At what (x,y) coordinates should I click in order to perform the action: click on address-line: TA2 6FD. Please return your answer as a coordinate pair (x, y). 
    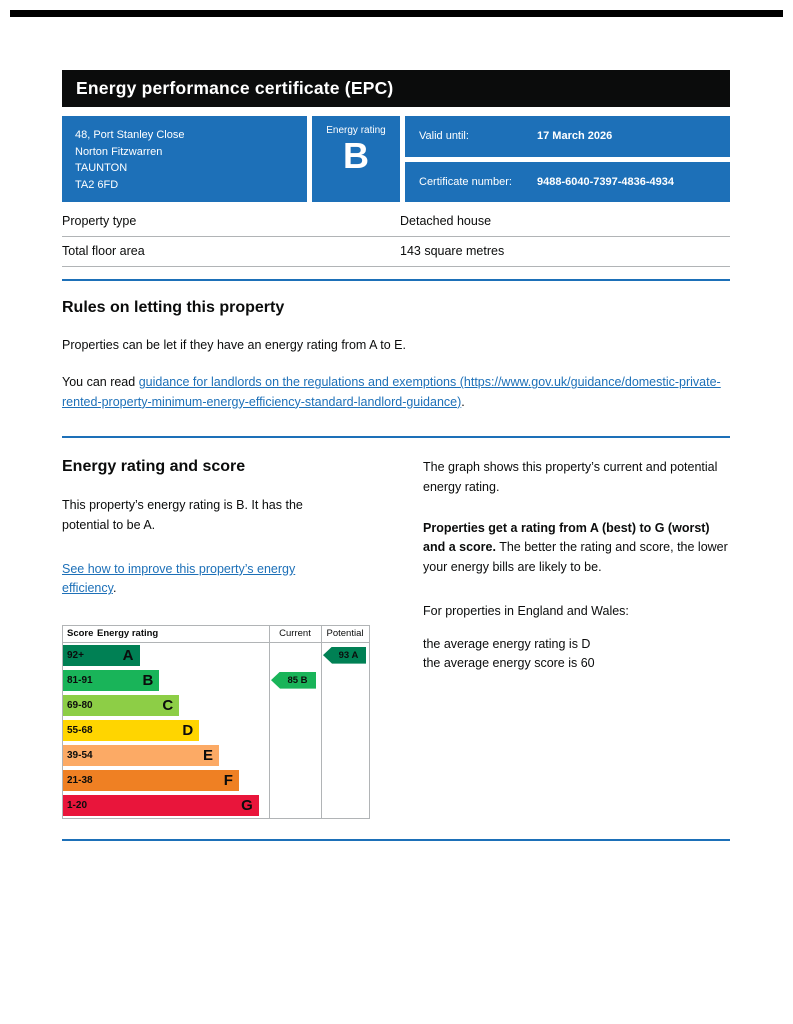
    Looking at the image, I should click on (97, 184).